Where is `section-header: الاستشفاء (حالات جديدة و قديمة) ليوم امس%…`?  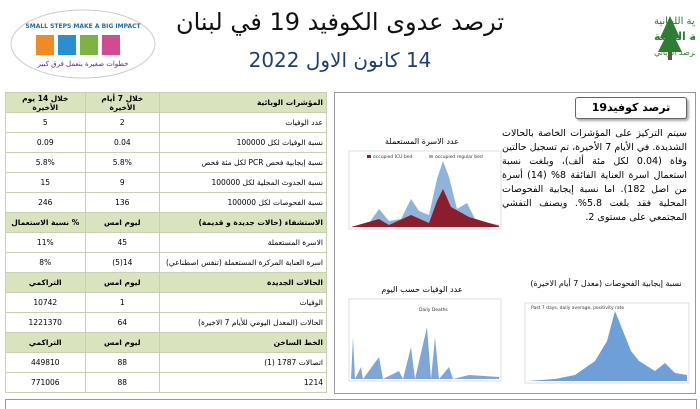 section-header: الاستشفاء (حالات جديدة و قديمة) ليوم امس%… is located at coordinates (166, 222).